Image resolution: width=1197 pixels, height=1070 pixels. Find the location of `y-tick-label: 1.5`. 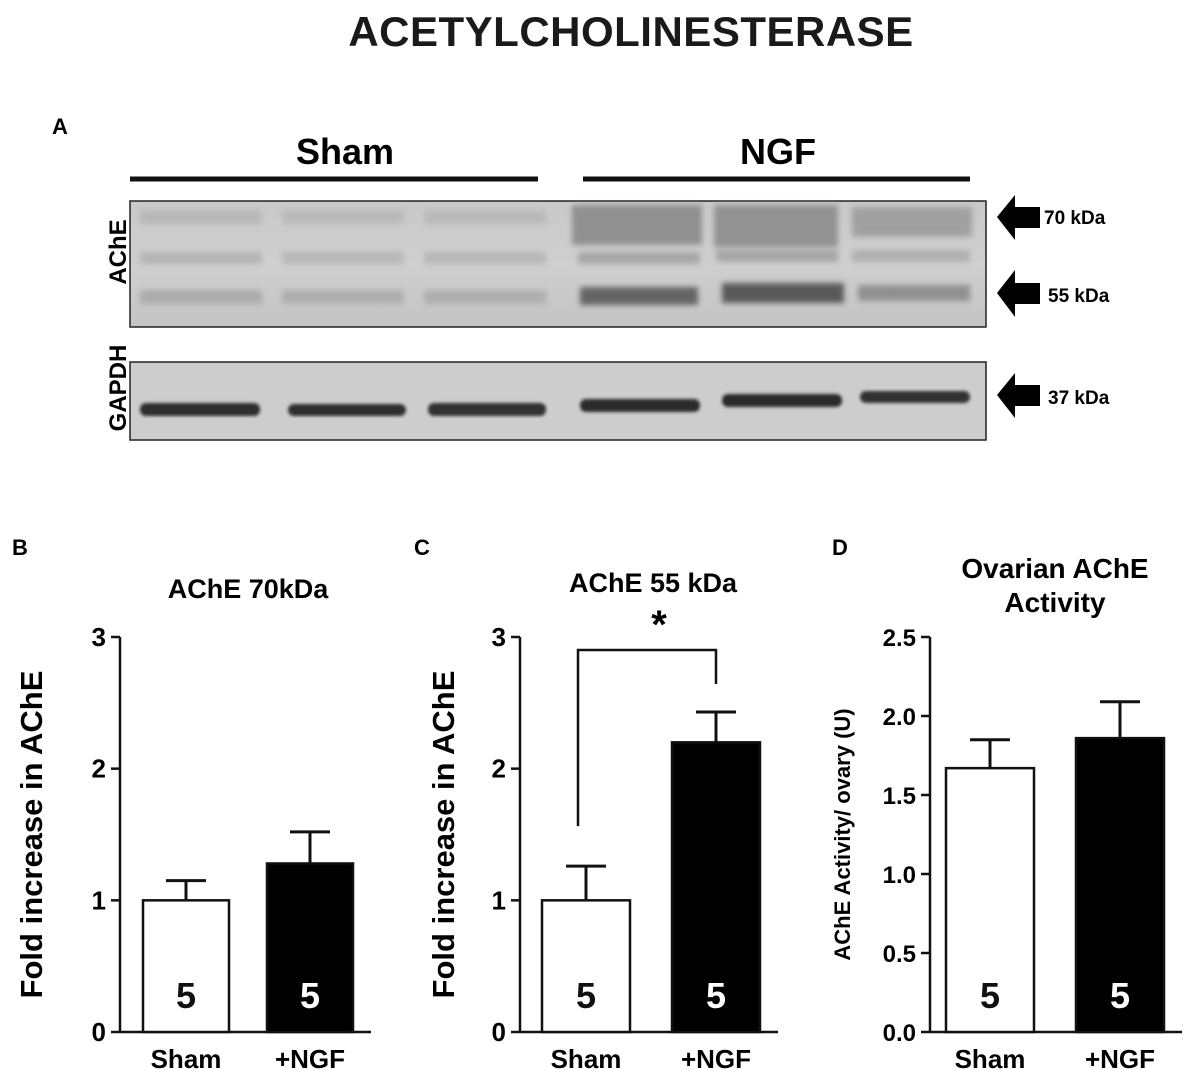

y-tick-label: 1.5 is located at coordinates (899, 796).